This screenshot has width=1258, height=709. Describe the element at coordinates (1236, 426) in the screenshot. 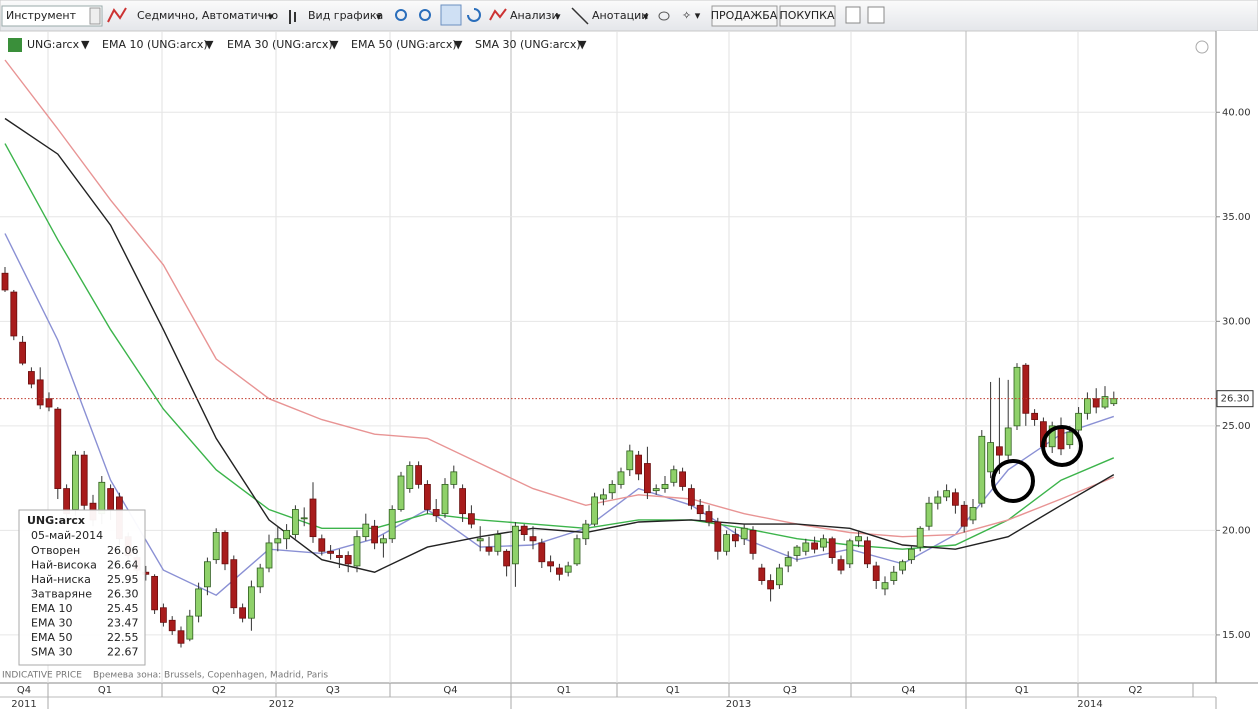

I see `y-tick-label: 25.00` at that location.